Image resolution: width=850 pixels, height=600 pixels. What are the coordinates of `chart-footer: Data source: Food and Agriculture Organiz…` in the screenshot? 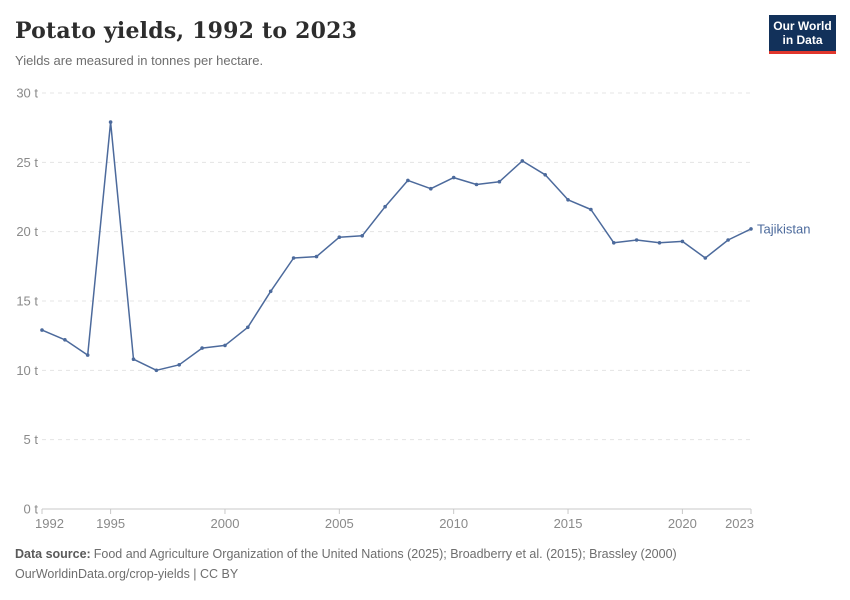 It's located at (415, 564).